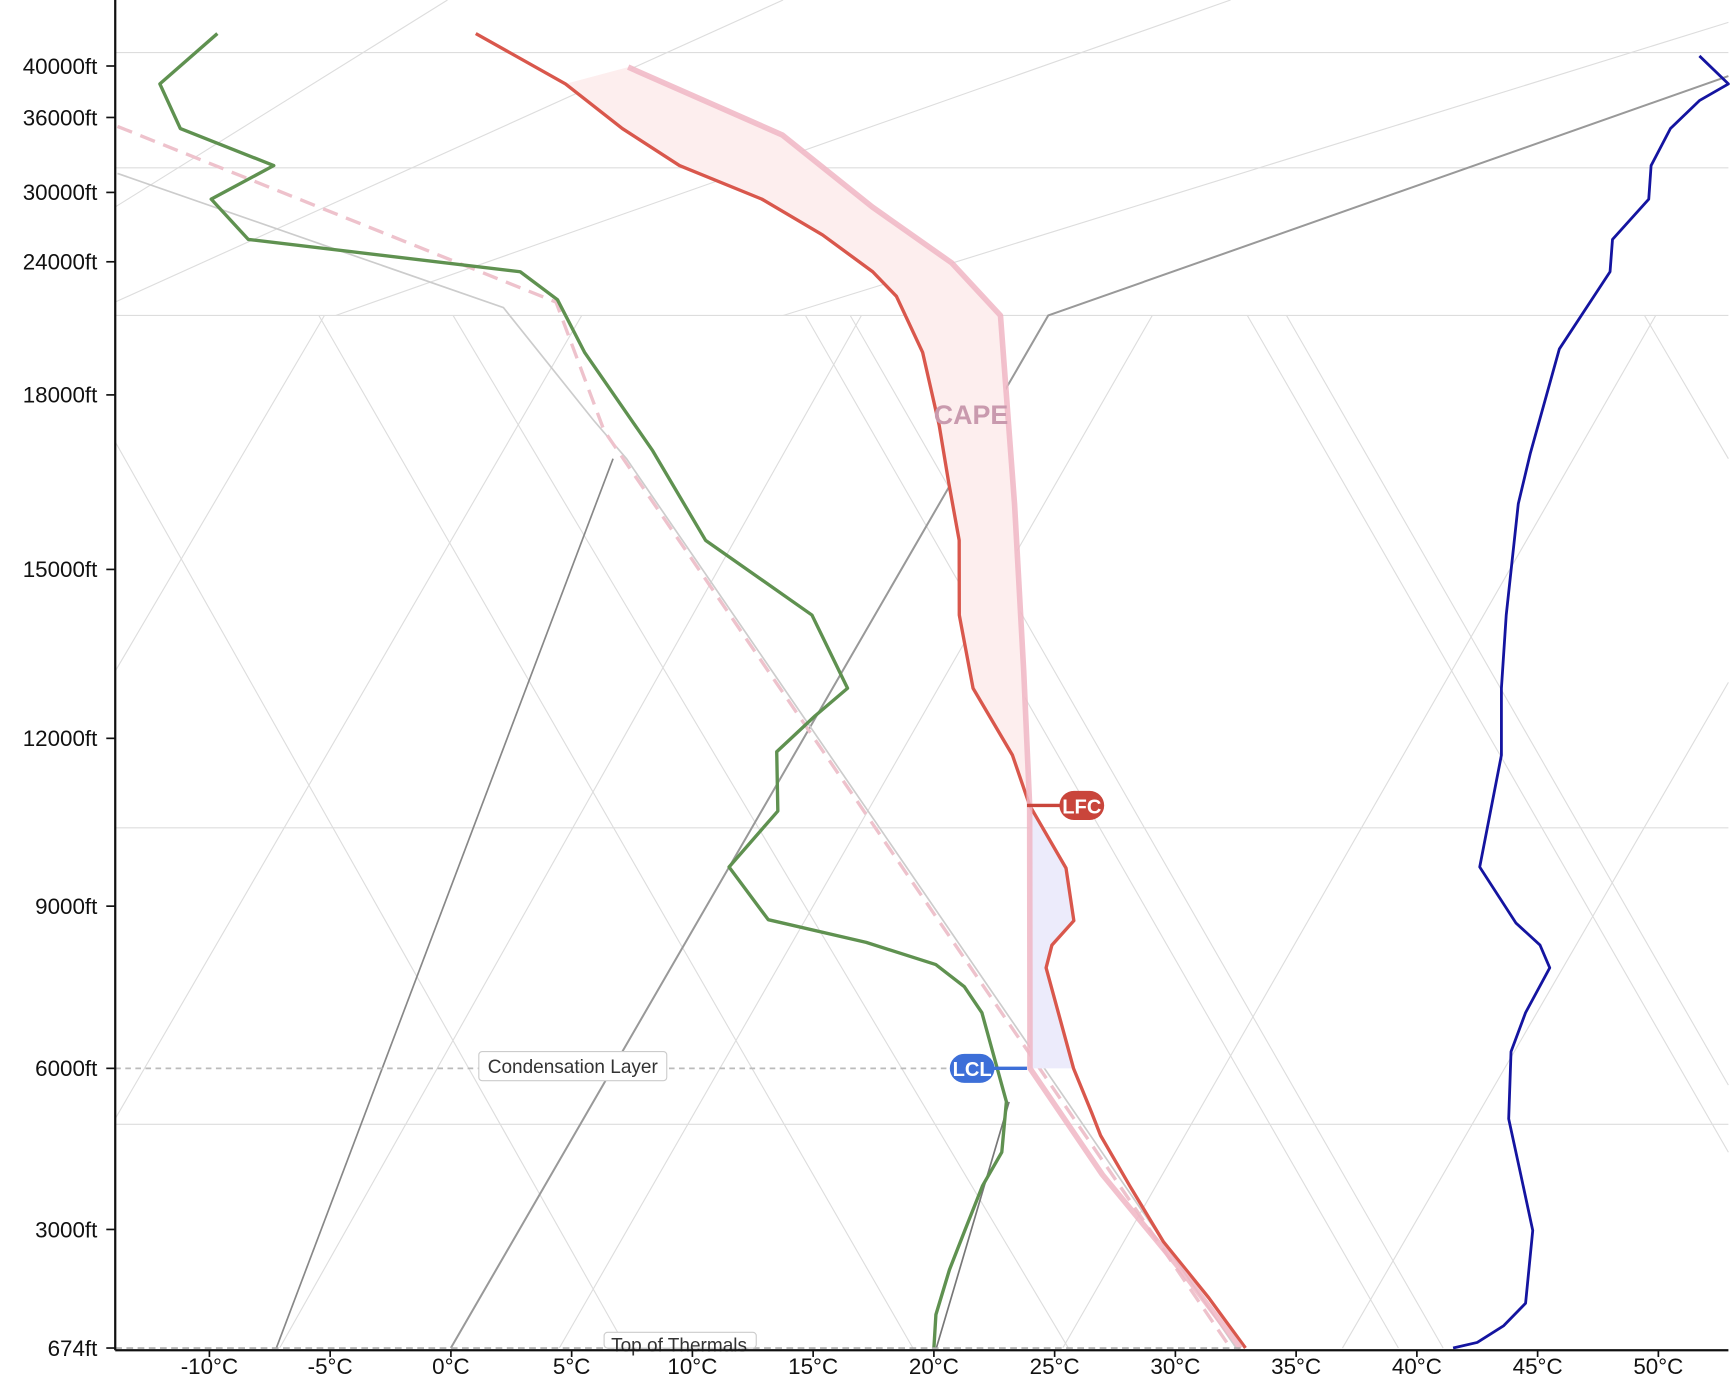  What do you see at coordinates (73, 1348) in the screenshot?
I see `y-tick-label: 674ft` at bounding box center [73, 1348].